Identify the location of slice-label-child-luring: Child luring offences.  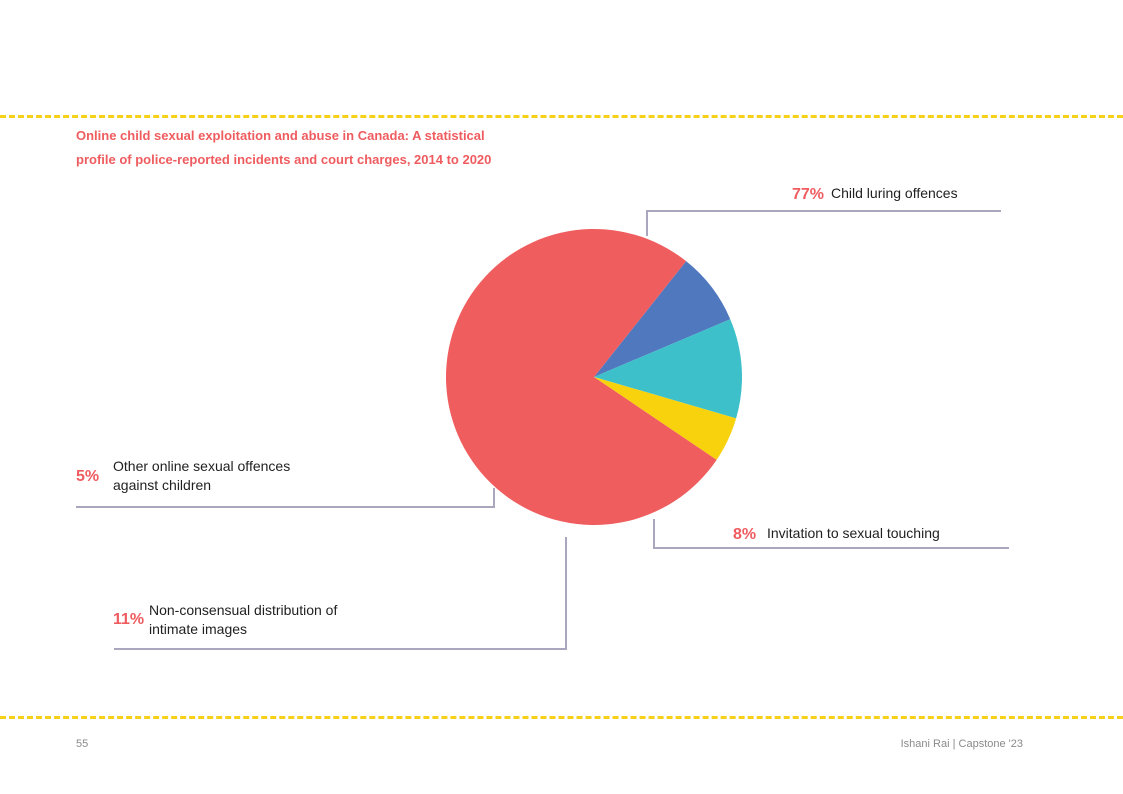
(894, 193).